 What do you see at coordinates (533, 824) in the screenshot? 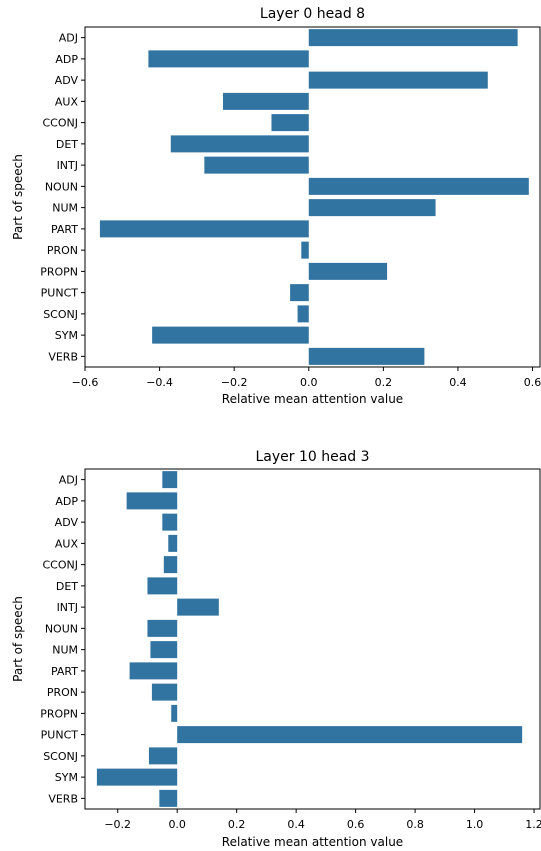
I see `x-tick-label: 1.2` at bounding box center [533, 824].